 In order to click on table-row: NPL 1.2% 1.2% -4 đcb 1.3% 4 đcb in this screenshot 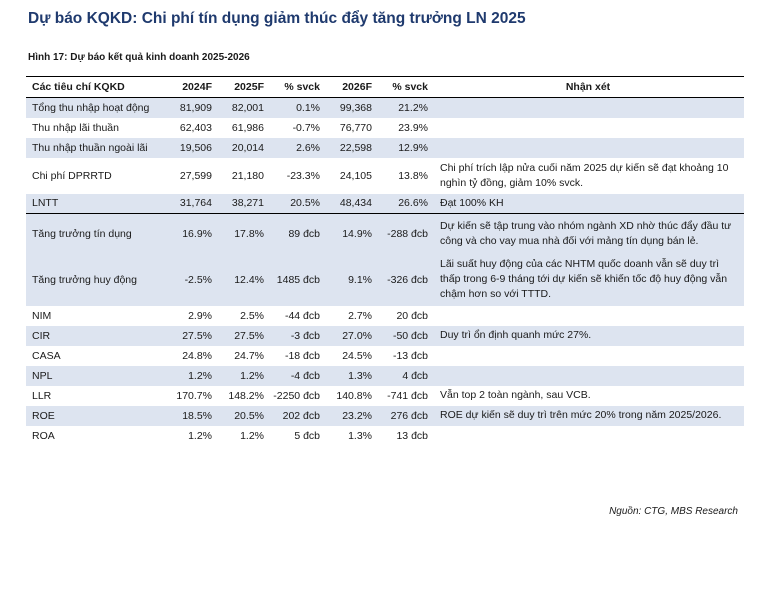, I will do `click(385, 375)`.